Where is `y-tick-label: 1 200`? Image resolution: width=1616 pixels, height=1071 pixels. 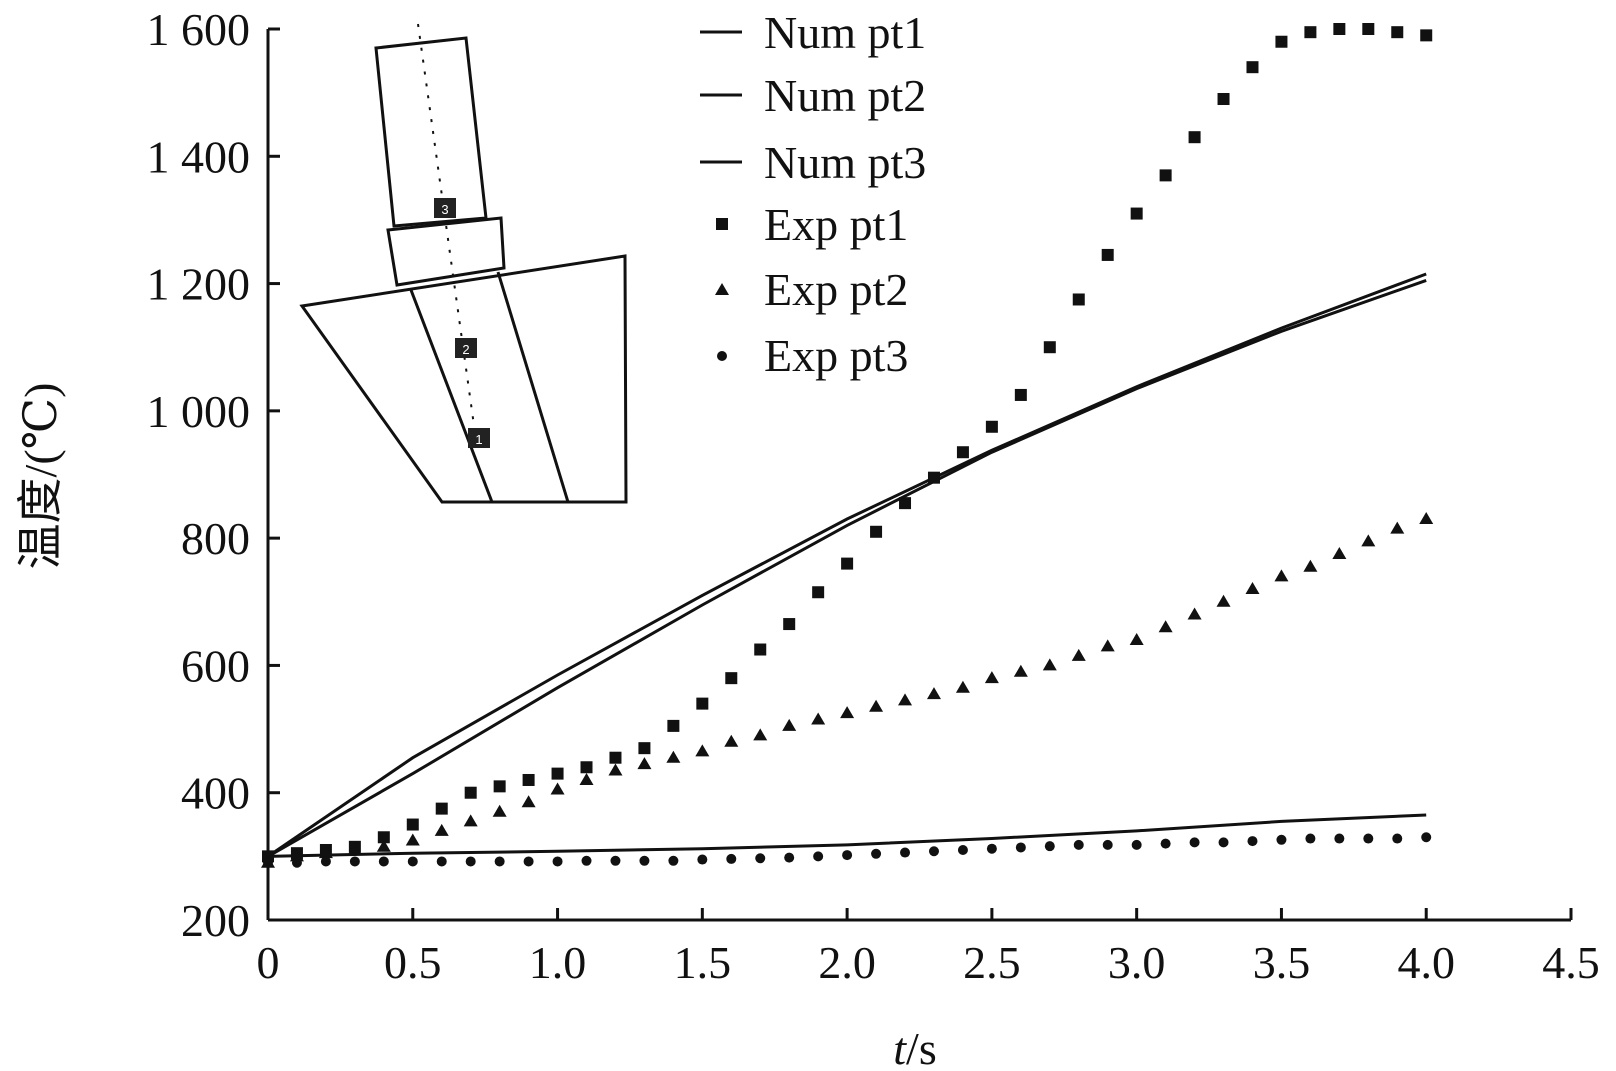
y-tick-label: 1 200 is located at coordinates (199, 284).